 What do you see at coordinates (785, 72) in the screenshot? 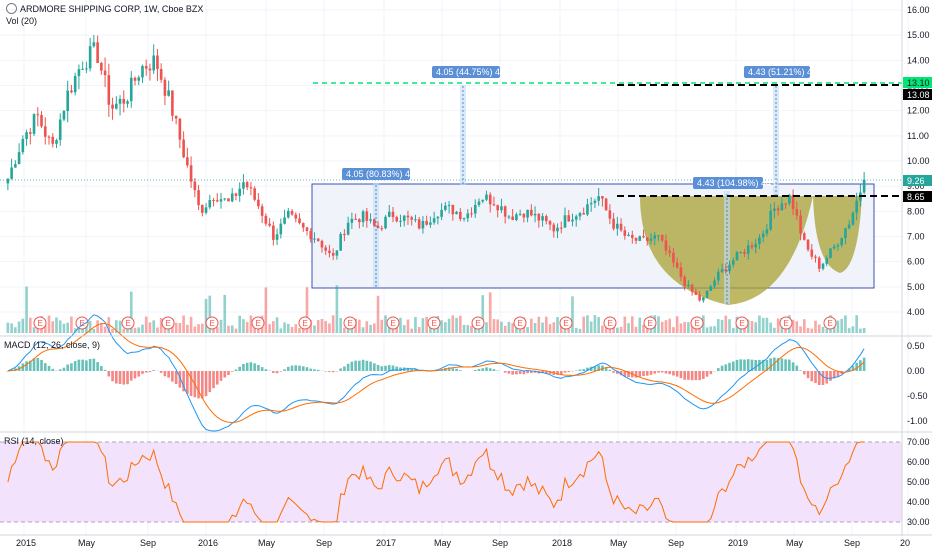
I see `ann-cup-target: 4.43 (51.21%) 443` at bounding box center [785, 72].